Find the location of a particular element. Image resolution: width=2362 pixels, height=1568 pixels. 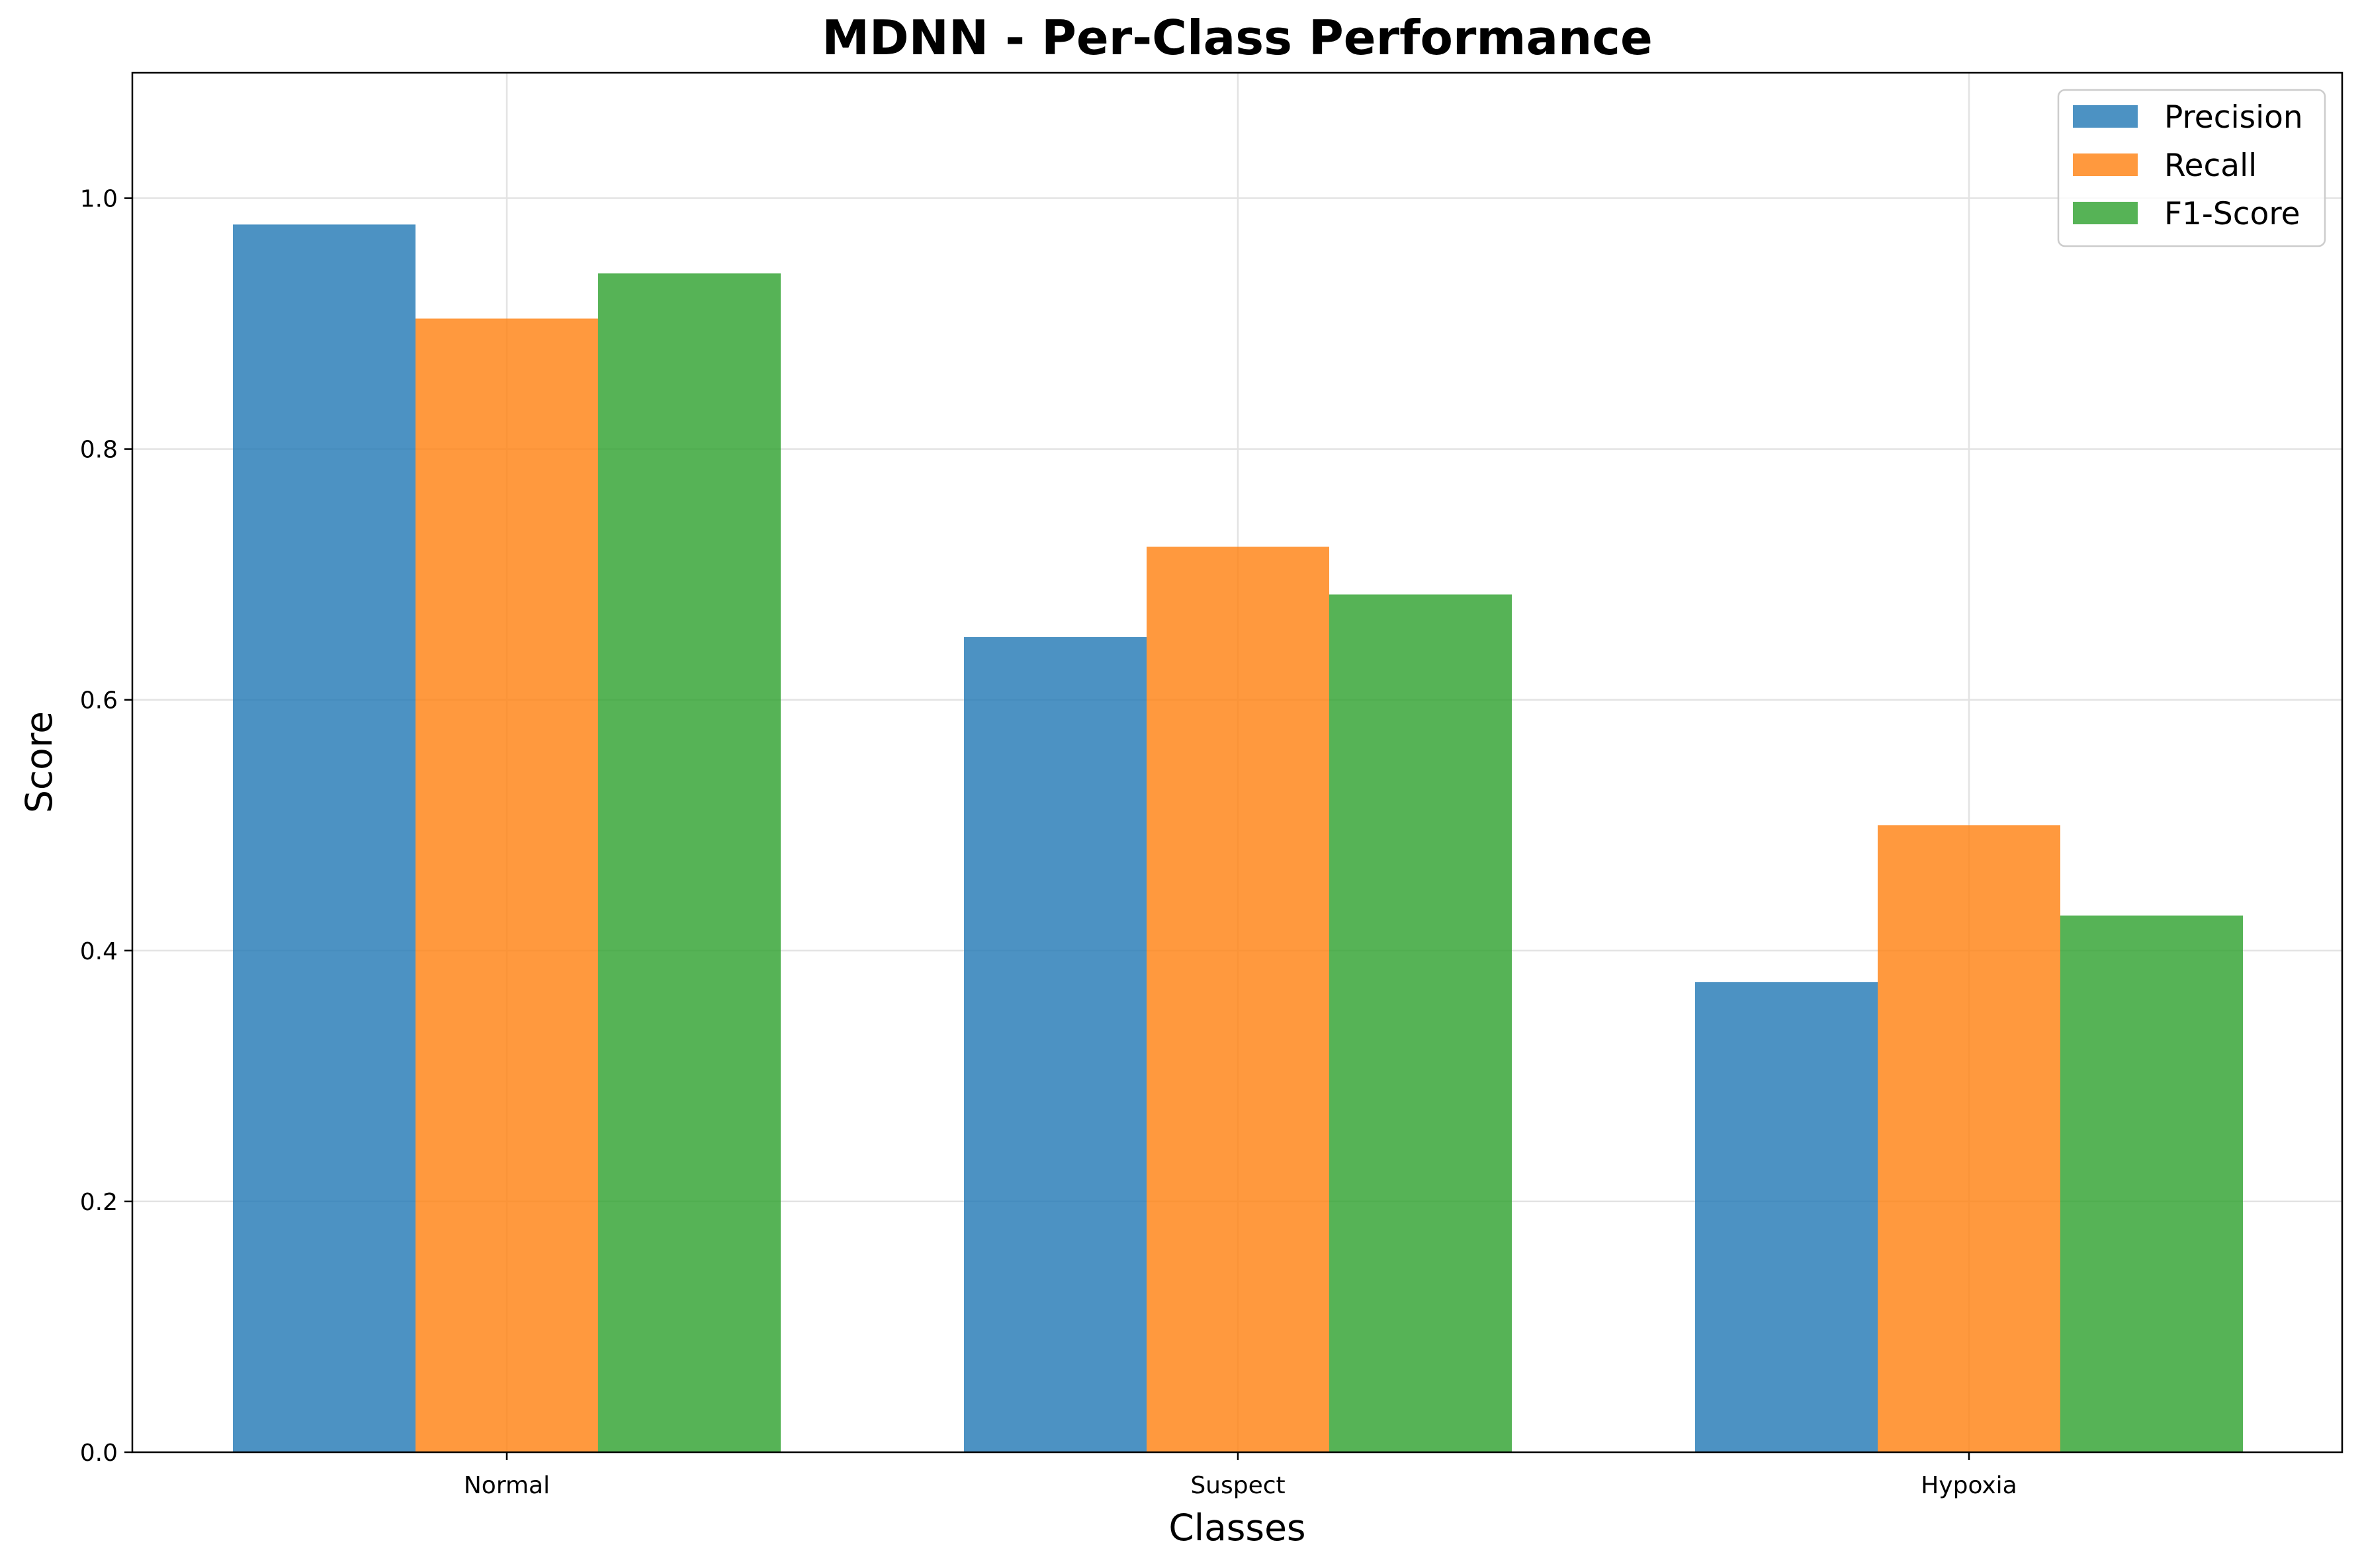

x-tick-label: Hypoxia is located at coordinates (1969, 1485).